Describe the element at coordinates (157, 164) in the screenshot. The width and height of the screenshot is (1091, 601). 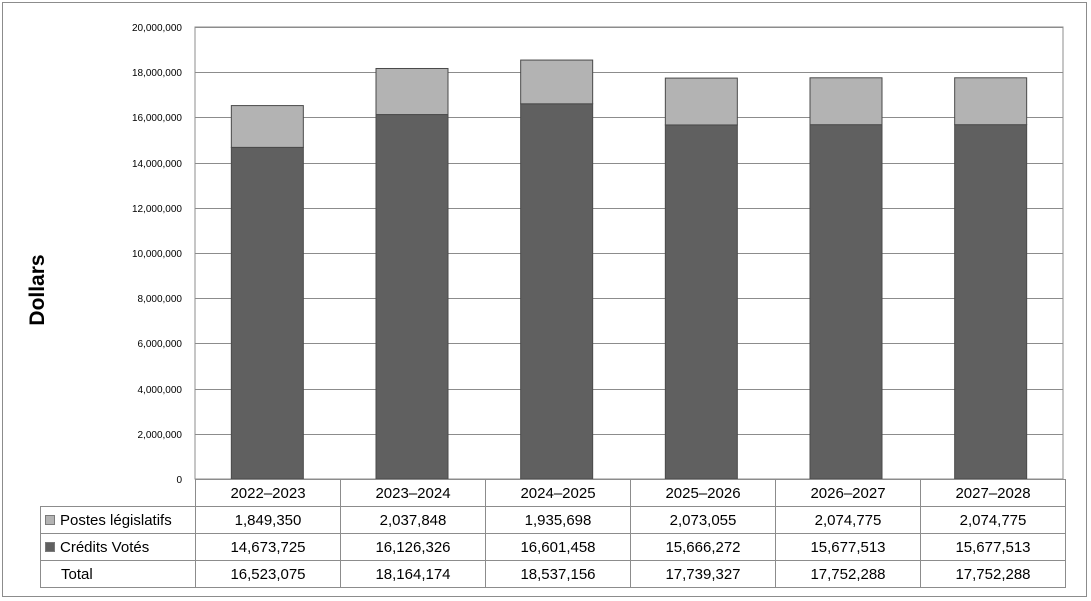
I see `y-tick-label: 14,000,000` at that location.